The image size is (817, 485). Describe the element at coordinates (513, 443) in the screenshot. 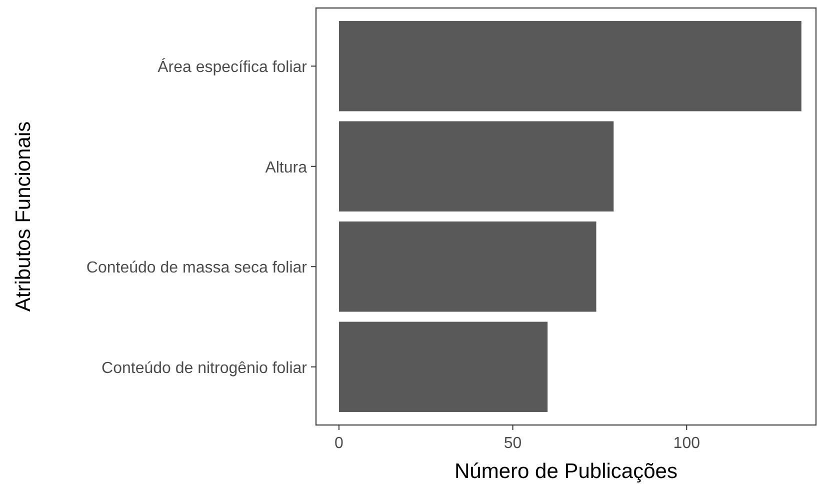

I see `x-tick-label: 50` at that location.